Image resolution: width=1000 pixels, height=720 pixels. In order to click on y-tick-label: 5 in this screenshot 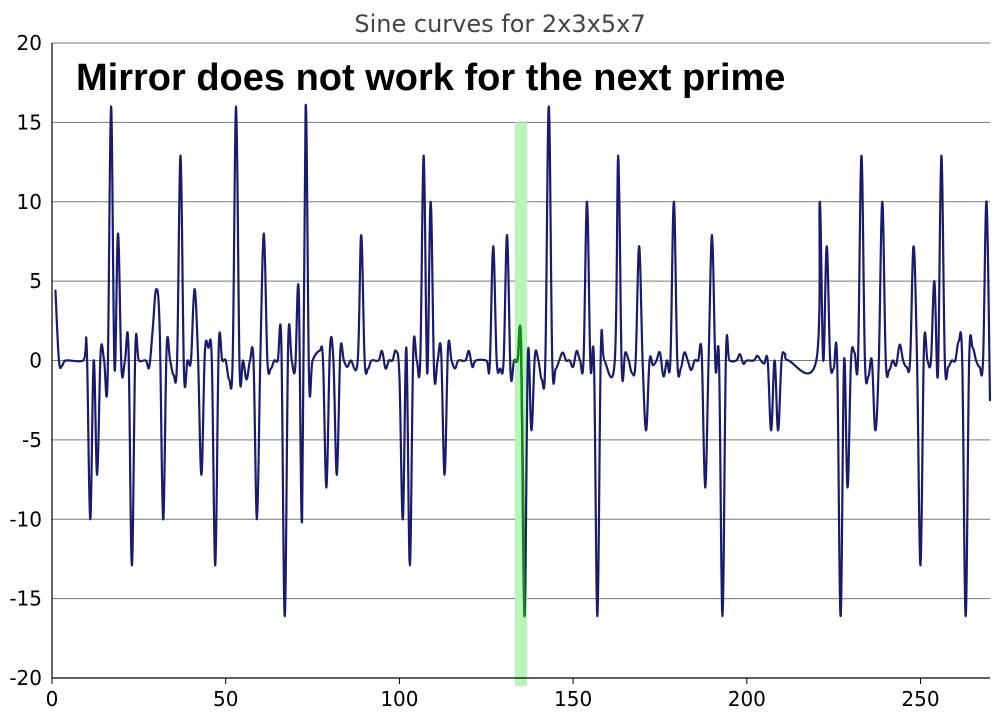, I will do `click(35, 281)`.